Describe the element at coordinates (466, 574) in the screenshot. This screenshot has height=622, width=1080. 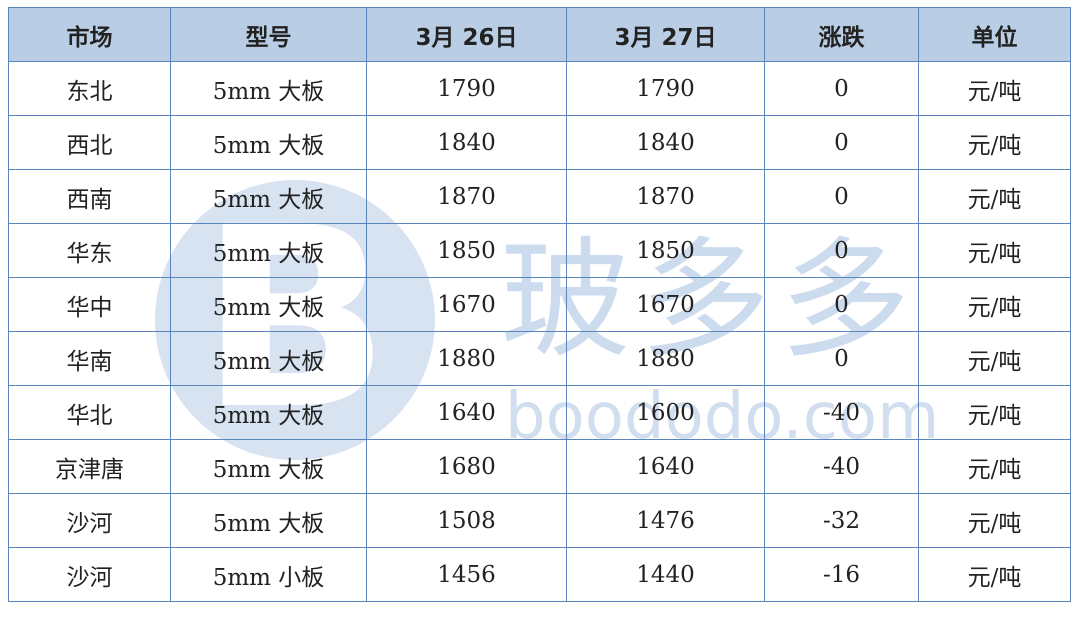
I see `table-cell: 1456` at that location.